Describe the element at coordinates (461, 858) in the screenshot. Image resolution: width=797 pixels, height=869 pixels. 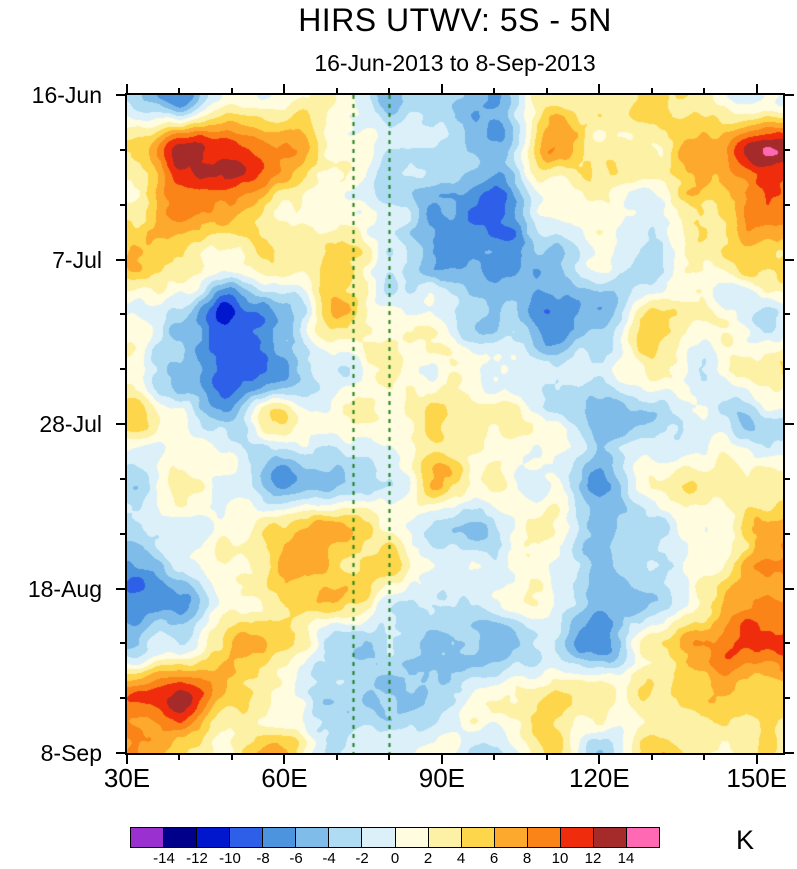
I see `colorbar-tick-label: 4` at that location.